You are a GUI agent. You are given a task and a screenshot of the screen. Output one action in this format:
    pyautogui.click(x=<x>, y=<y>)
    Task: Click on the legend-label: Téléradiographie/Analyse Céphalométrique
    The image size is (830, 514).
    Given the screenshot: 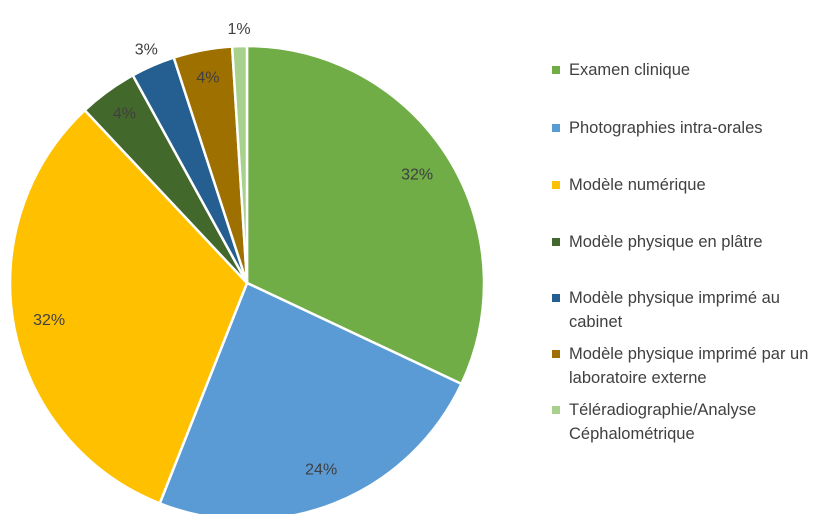 What is the action you would take?
    pyautogui.click(x=663, y=422)
    